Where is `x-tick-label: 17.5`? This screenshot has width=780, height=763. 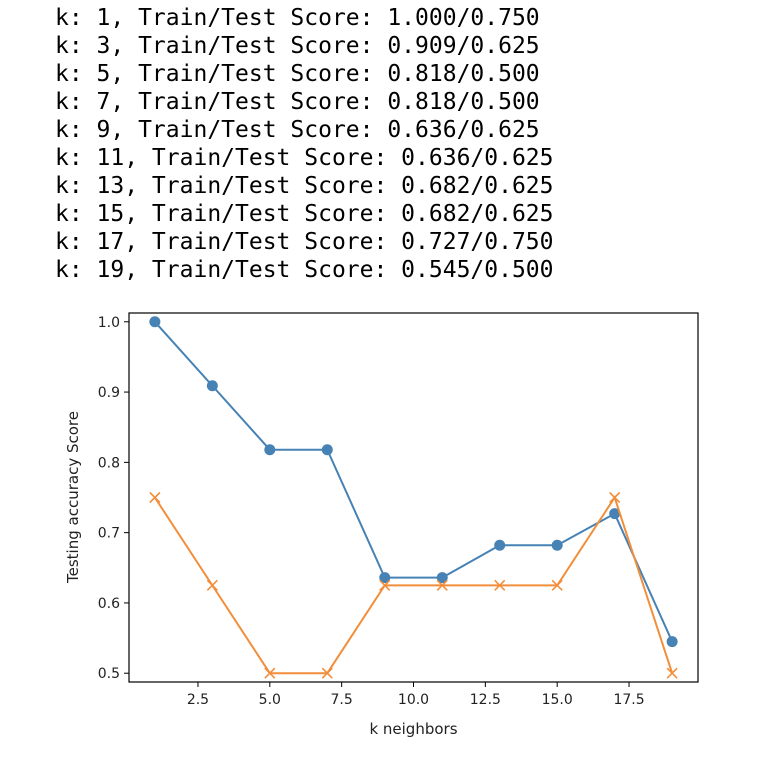
x-tick-label: 17.5 is located at coordinates (628, 700).